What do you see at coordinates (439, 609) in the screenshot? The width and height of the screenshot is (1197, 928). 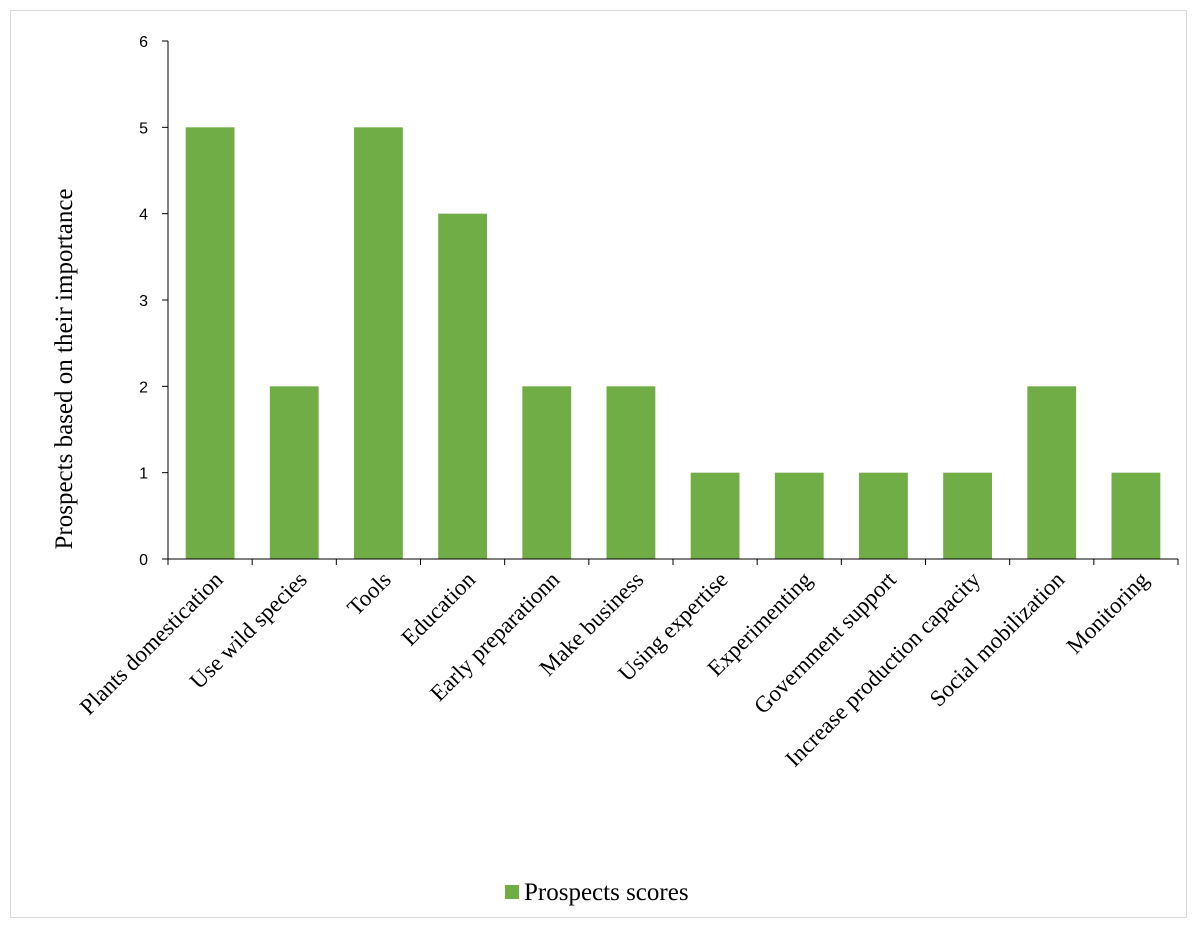 I see `x-tick-label-3: Education` at bounding box center [439, 609].